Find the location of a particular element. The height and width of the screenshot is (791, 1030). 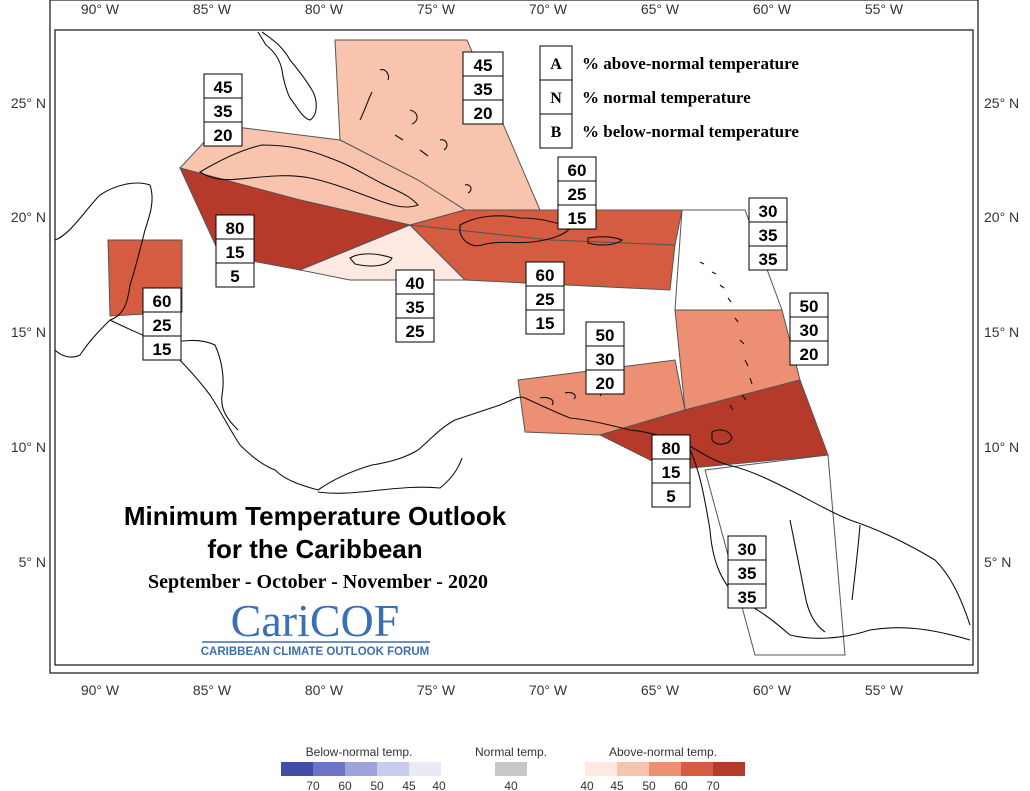

legend-above-tick: 40 is located at coordinates (587, 785).